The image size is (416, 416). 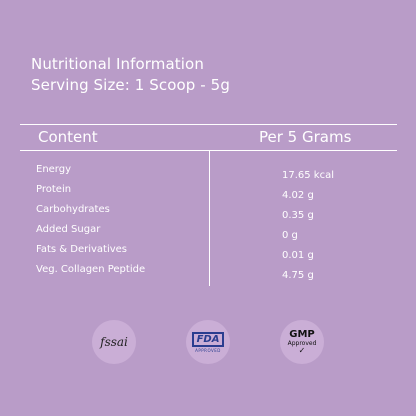 I want to click on row-carbohydrates-label: Carbohydrates, so click(x=73, y=209).